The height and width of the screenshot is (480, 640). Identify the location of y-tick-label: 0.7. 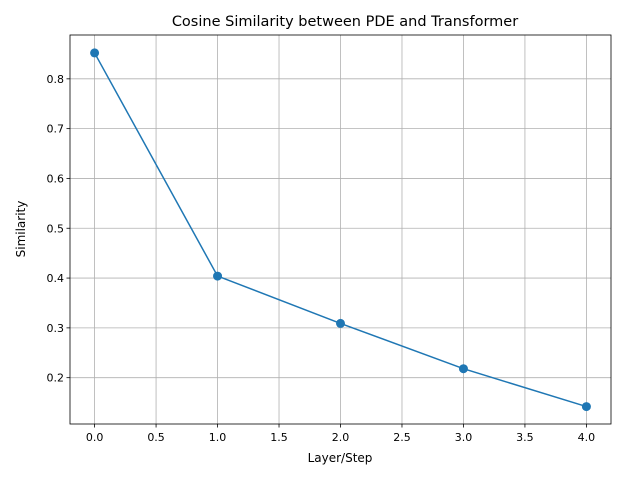
(56, 129).